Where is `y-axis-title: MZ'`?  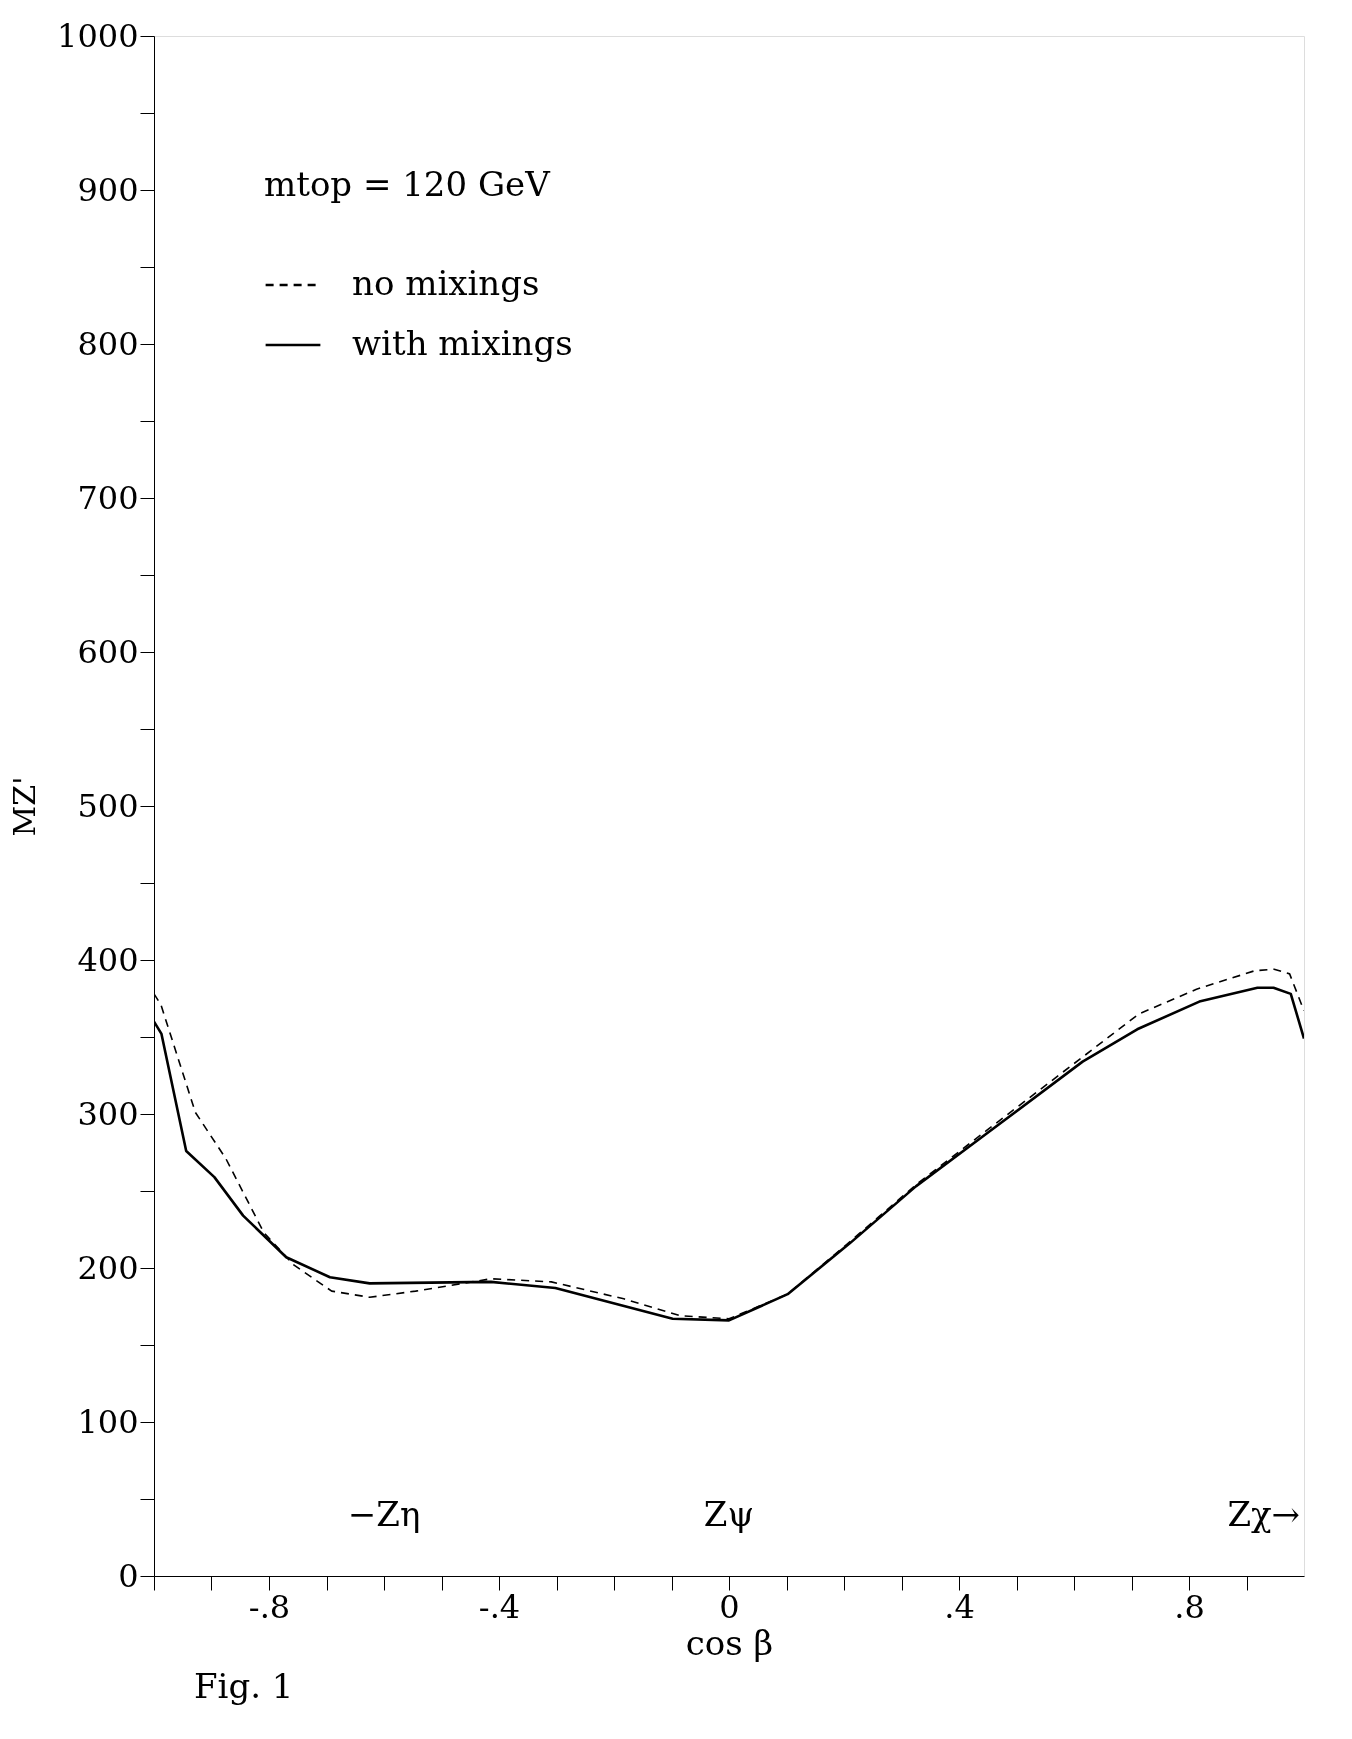
y-axis-title: MZ' is located at coordinates (25, 806).